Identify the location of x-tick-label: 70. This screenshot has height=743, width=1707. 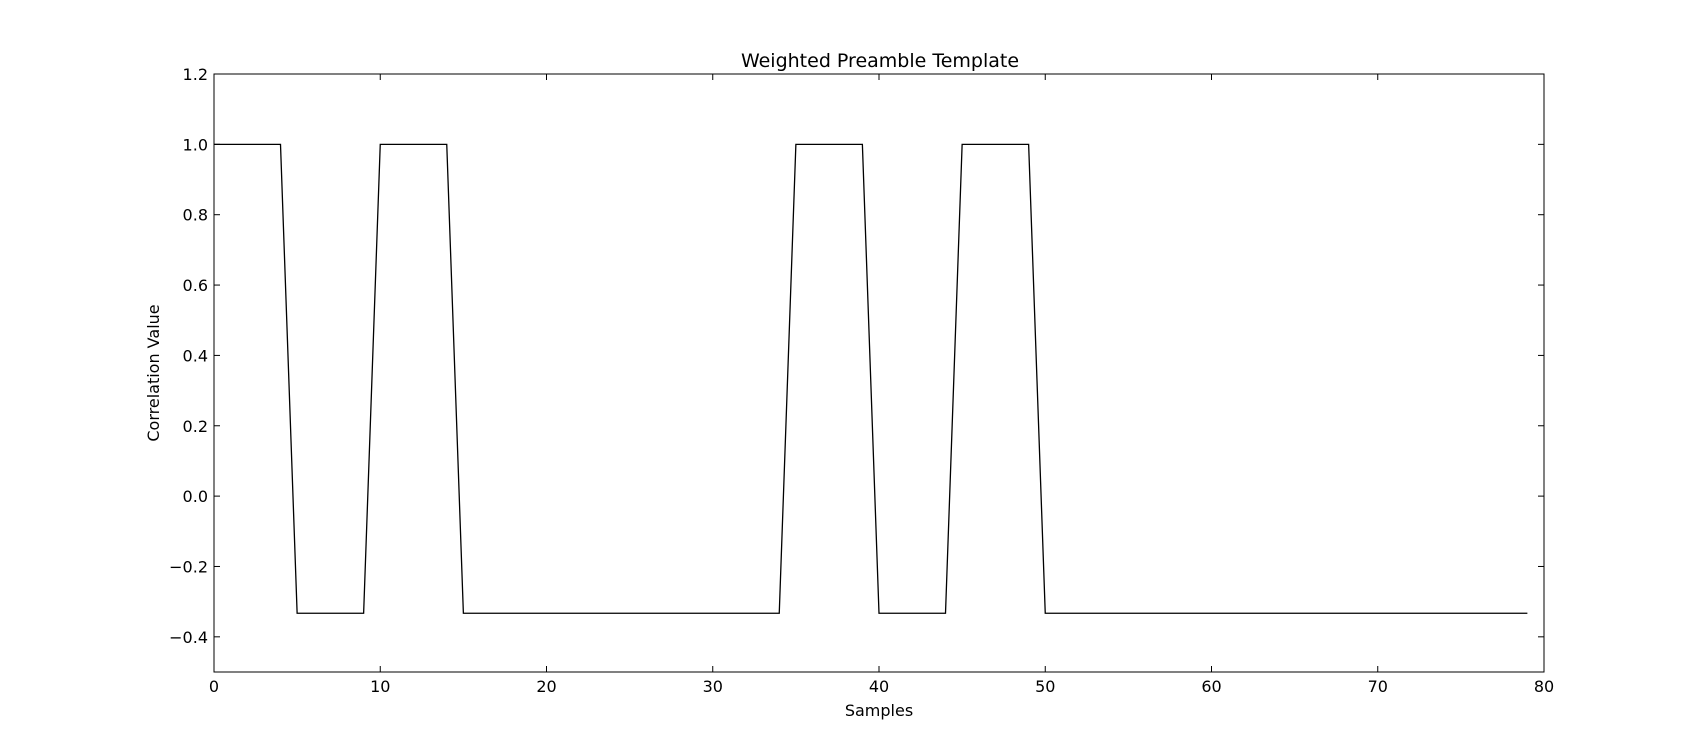
(1378, 686).